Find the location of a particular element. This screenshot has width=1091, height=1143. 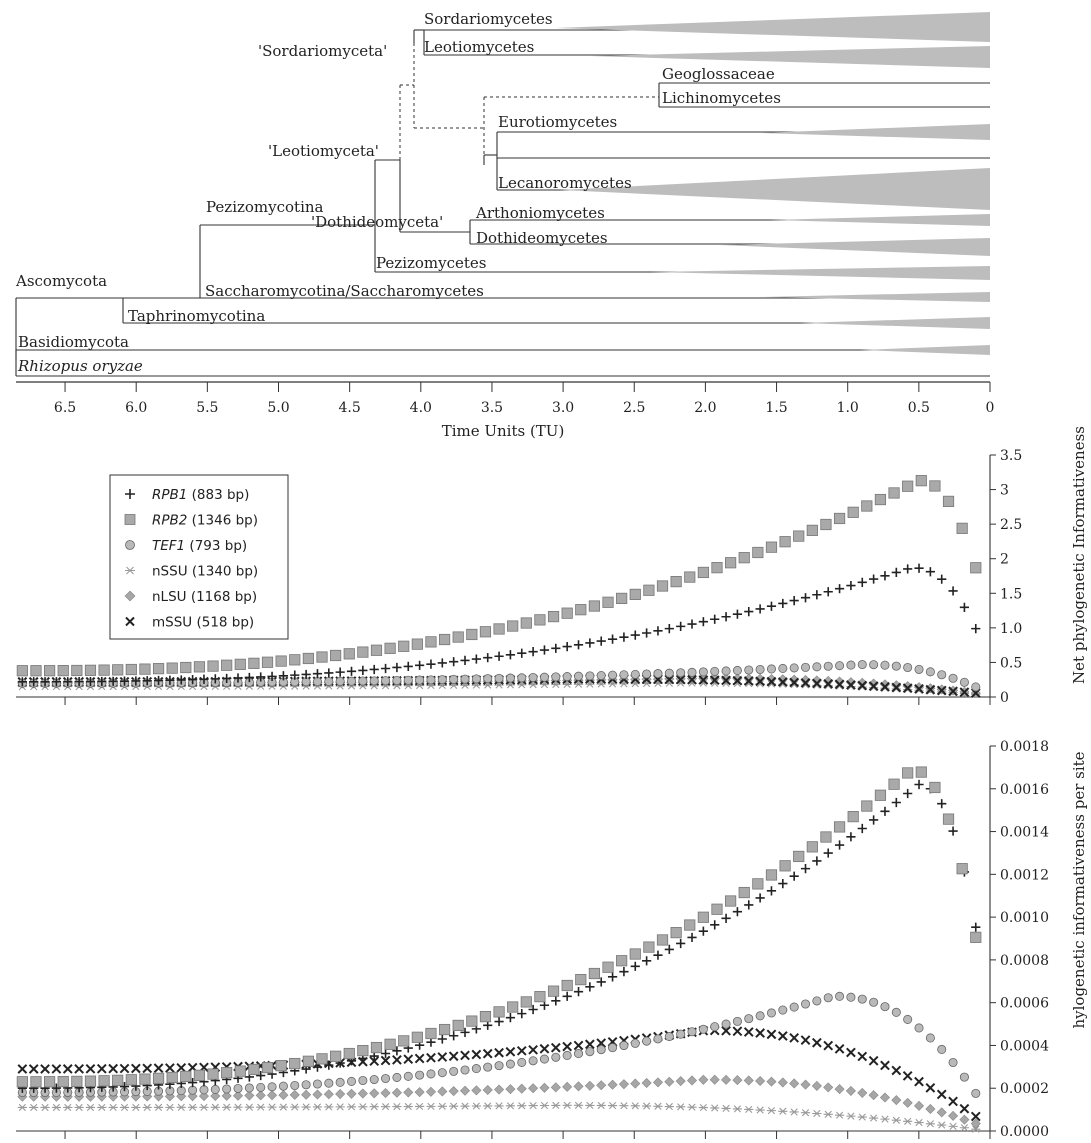

legend-label: TEF1 (793 bp) is located at coordinates (199, 546).